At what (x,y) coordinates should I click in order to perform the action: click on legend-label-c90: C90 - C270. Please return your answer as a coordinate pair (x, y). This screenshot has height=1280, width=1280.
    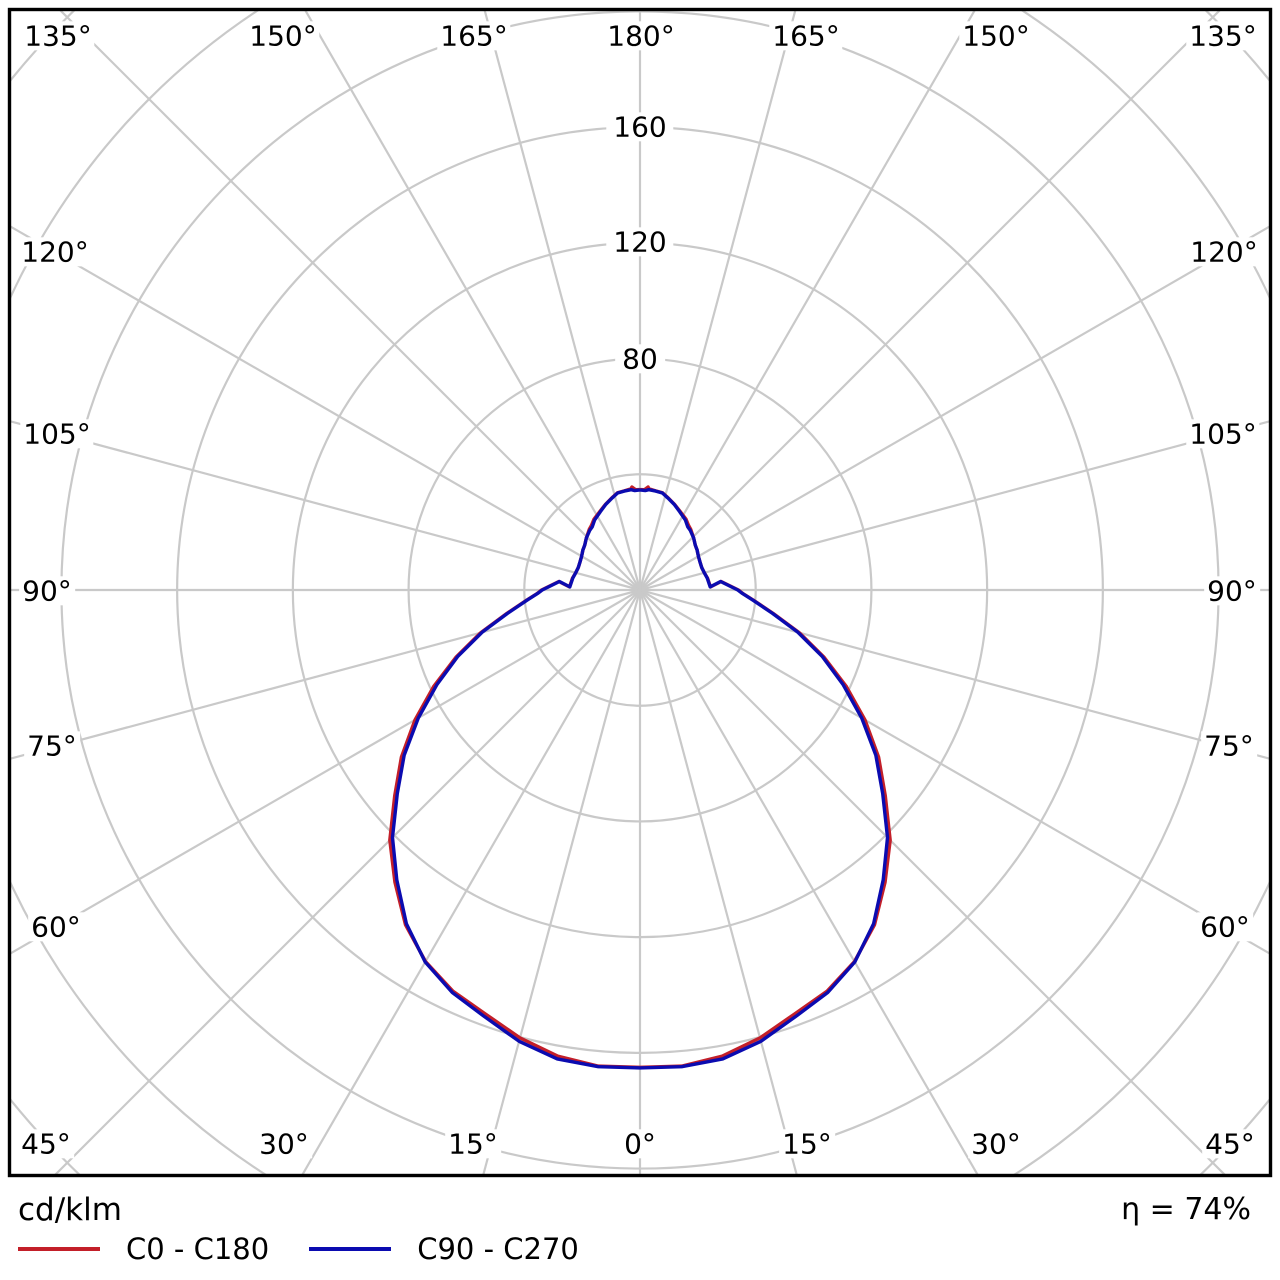
    Looking at the image, I should click on (498, 1249).